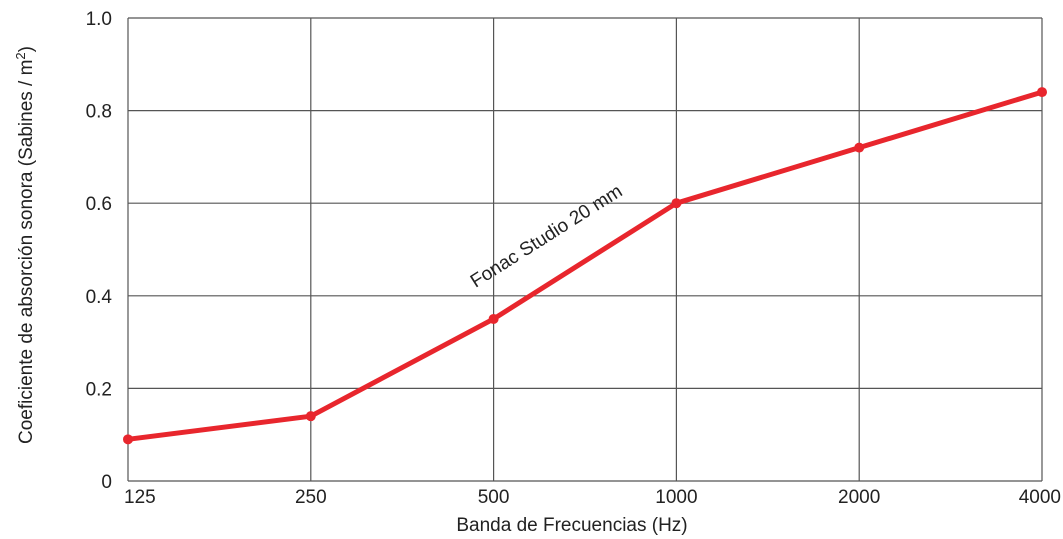 Image resolution: width=1063 pixels, height=539 pixels. What do you see at coordinates (99, 251) in the screenshot?
I see `y-axis-ticks: 0 0.2 0.4 0.6 0.8 1.0` at bounding box center [99, 251].